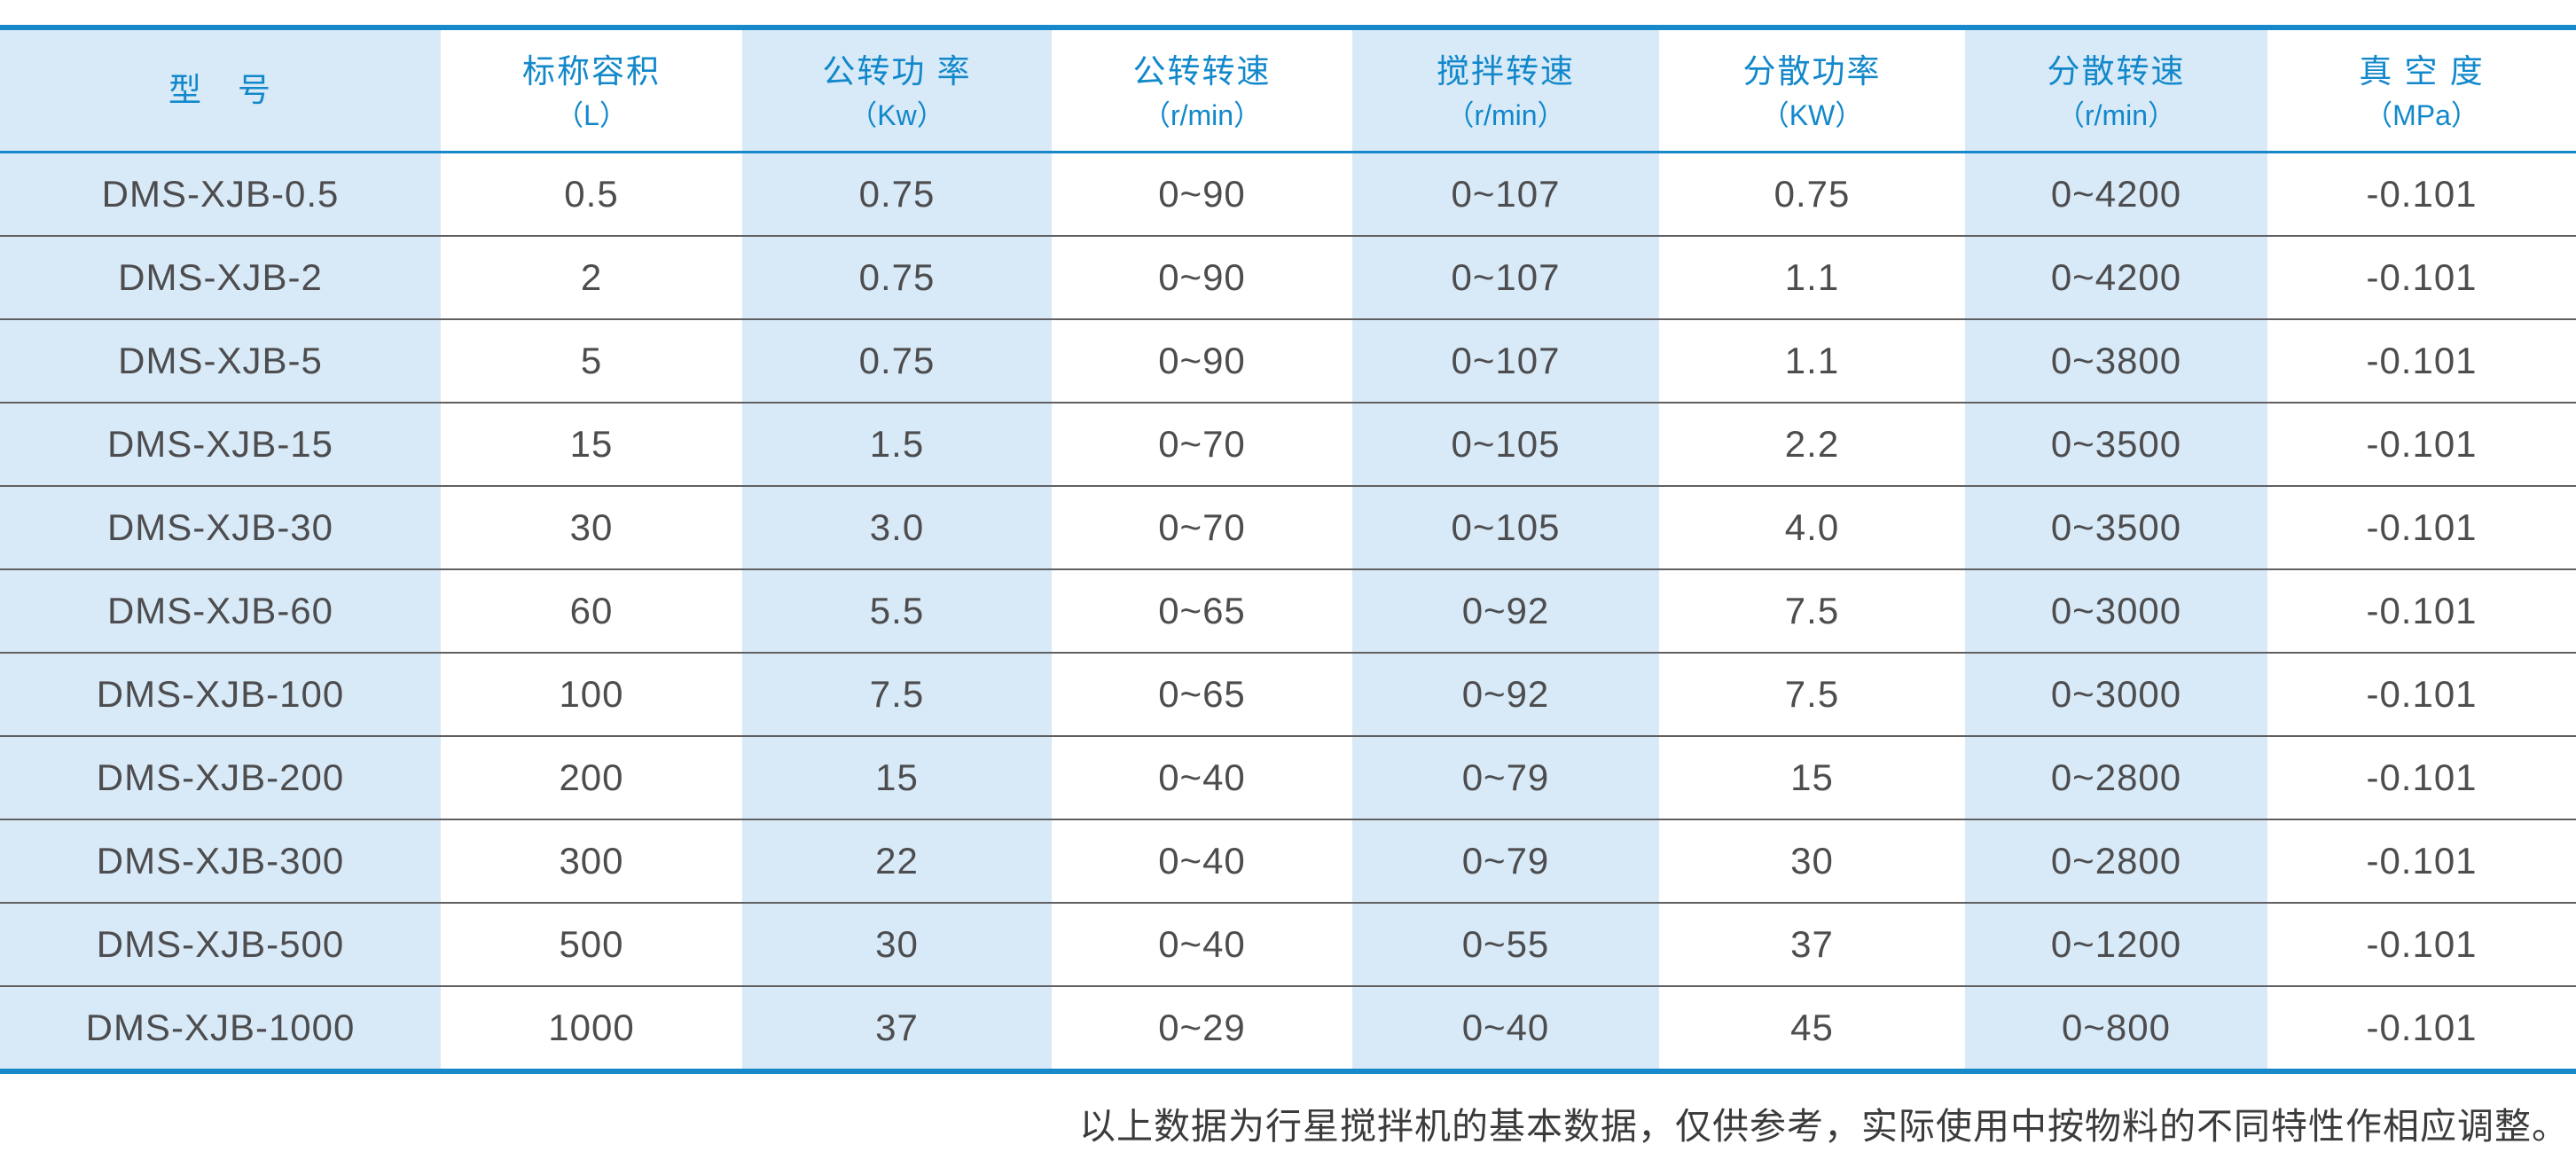  What do you see at coordinates (1812, 1028) in the screenshot?
I see `cell-dispersion-power: 45` at bounding box center [1812, 1028].